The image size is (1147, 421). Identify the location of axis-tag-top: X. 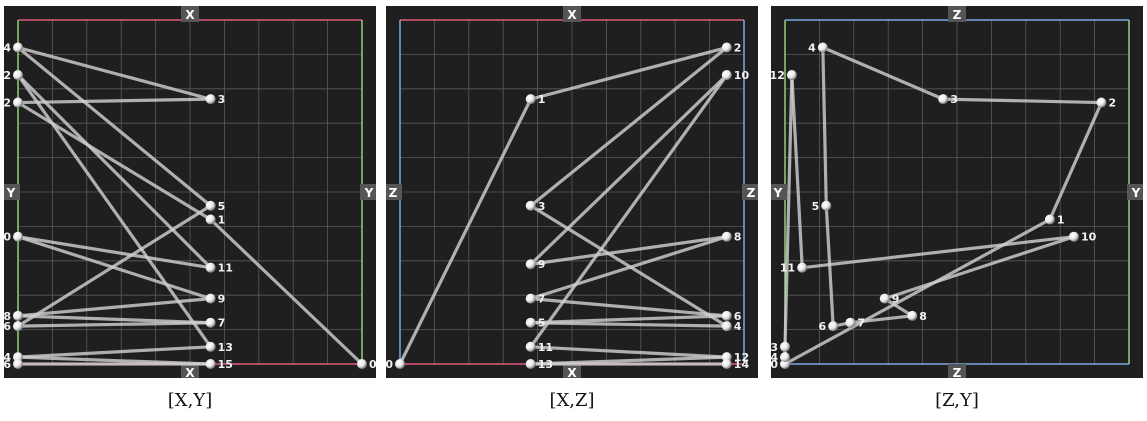
(190, 14).